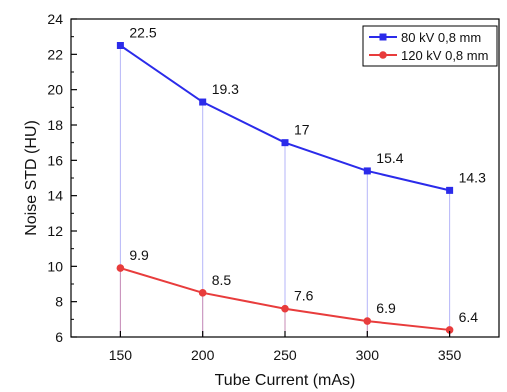  What do you see at coordinates (55, 19) in the screenshot?
I see `y-tick-label: 24` at bounding box center [55, 19].